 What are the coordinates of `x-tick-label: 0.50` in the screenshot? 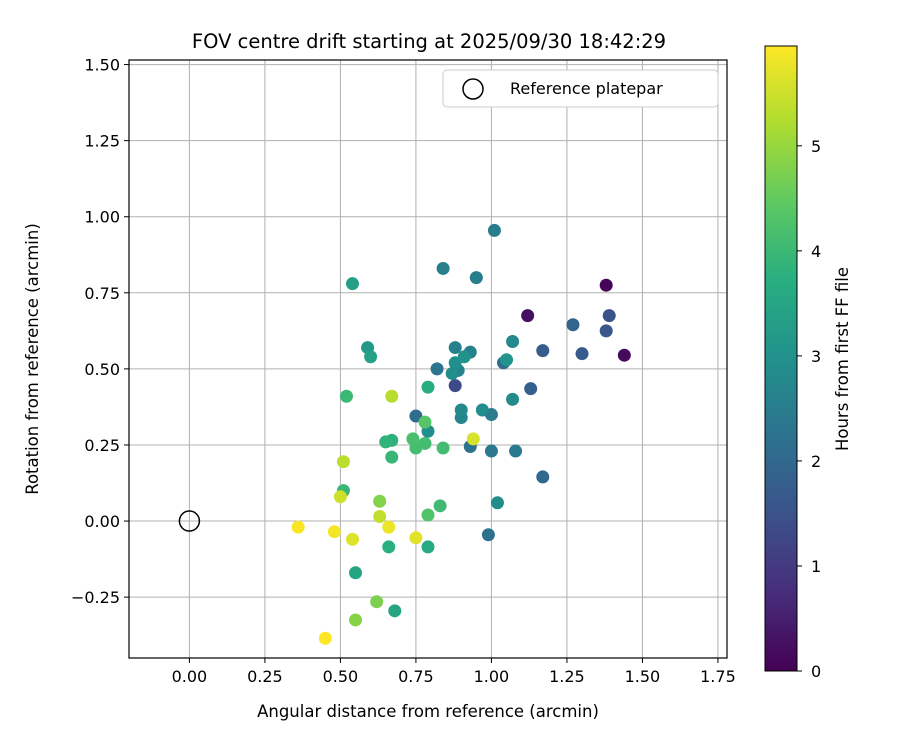 It's located at (341, 676).